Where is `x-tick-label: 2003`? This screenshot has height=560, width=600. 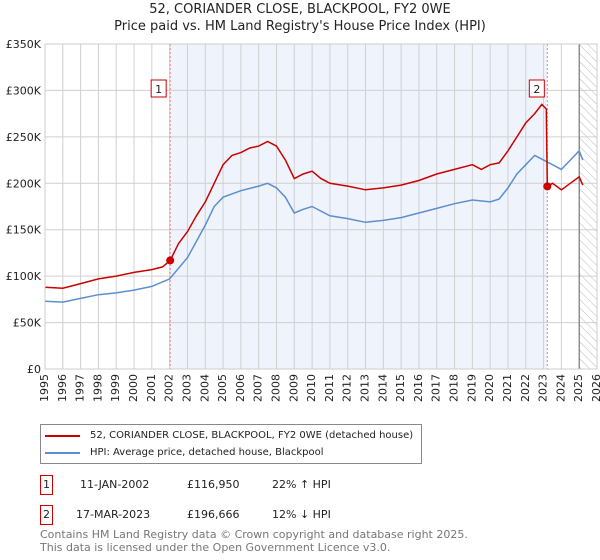 x-tick-label: 2003 is located at coordinates (186, 388).